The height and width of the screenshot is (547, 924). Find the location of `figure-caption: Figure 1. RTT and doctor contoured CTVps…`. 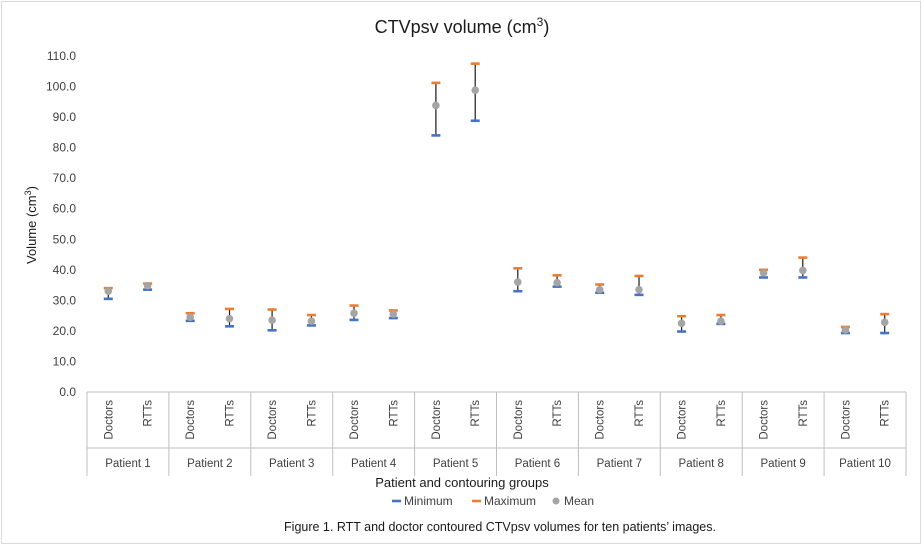

figure-caption: Figure 1. RTT and doctor contoured CTVps… is located at coordinates (500, 527).